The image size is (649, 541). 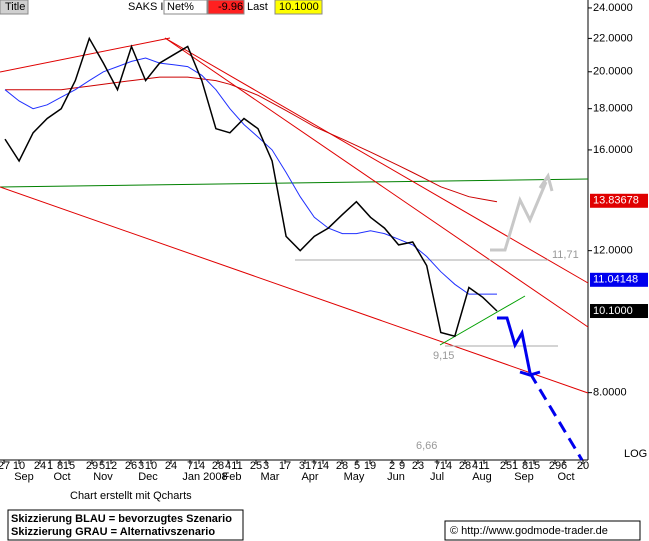 What do you see at coordinates (5, 466) in the screenshot?
I see `x-tick-label: 27` at bounding box center [5, 466].